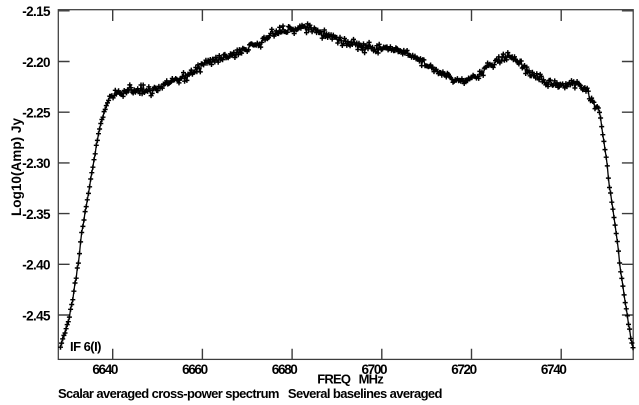  Describe the element at coordinates (375, 369) in the screenshot. I see `svg-text: 6700` at that location.